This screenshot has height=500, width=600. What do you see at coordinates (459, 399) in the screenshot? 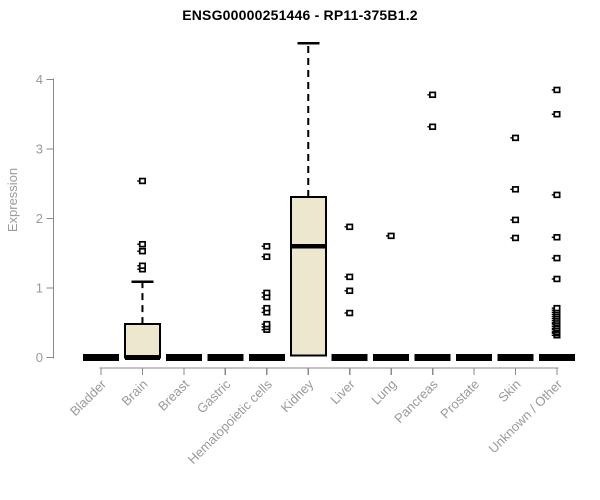
I see `x-tick-label: Prostate` at bounding box center [459, 399].